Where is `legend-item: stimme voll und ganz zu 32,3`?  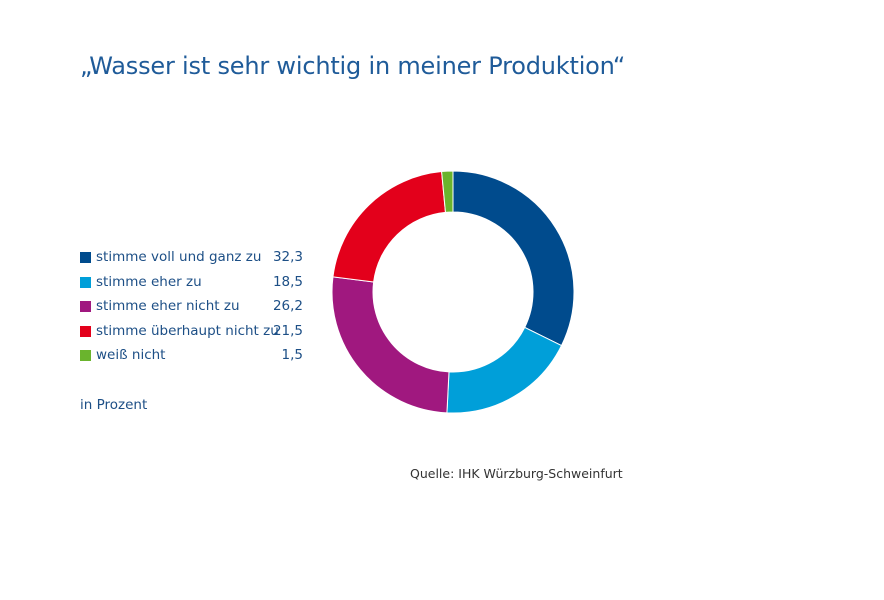 legend-item: stimme voll und ganz zu 32,3 is located at coordinates (195, 261).